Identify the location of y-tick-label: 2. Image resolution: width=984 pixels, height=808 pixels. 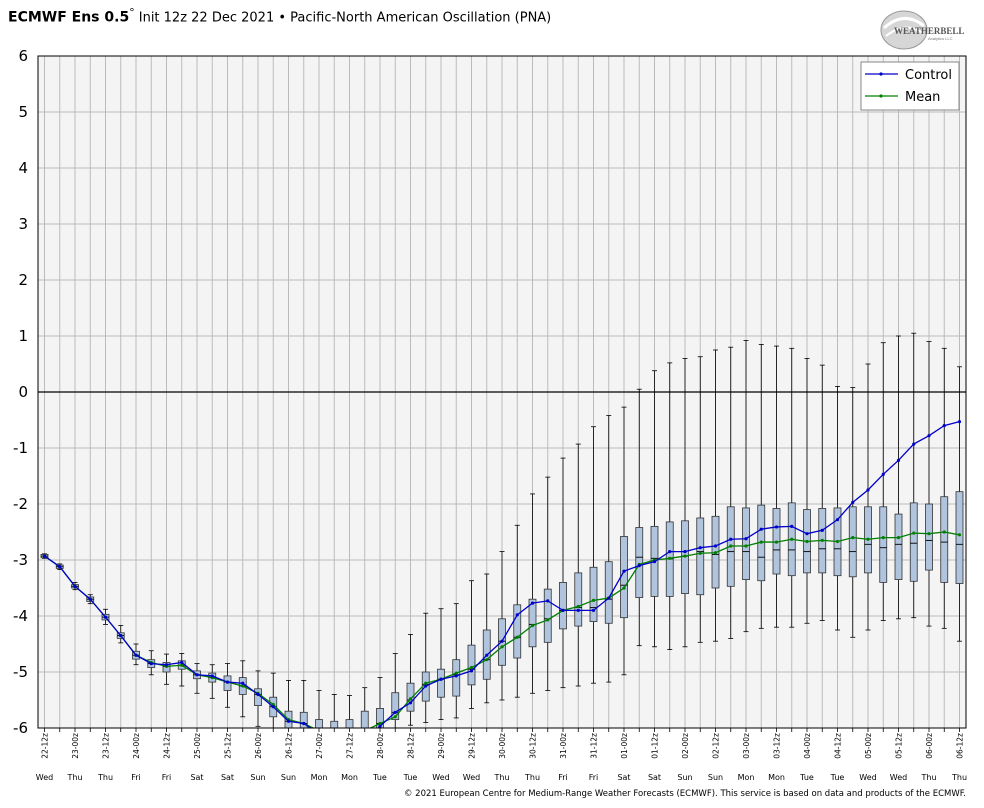
(23, 280).